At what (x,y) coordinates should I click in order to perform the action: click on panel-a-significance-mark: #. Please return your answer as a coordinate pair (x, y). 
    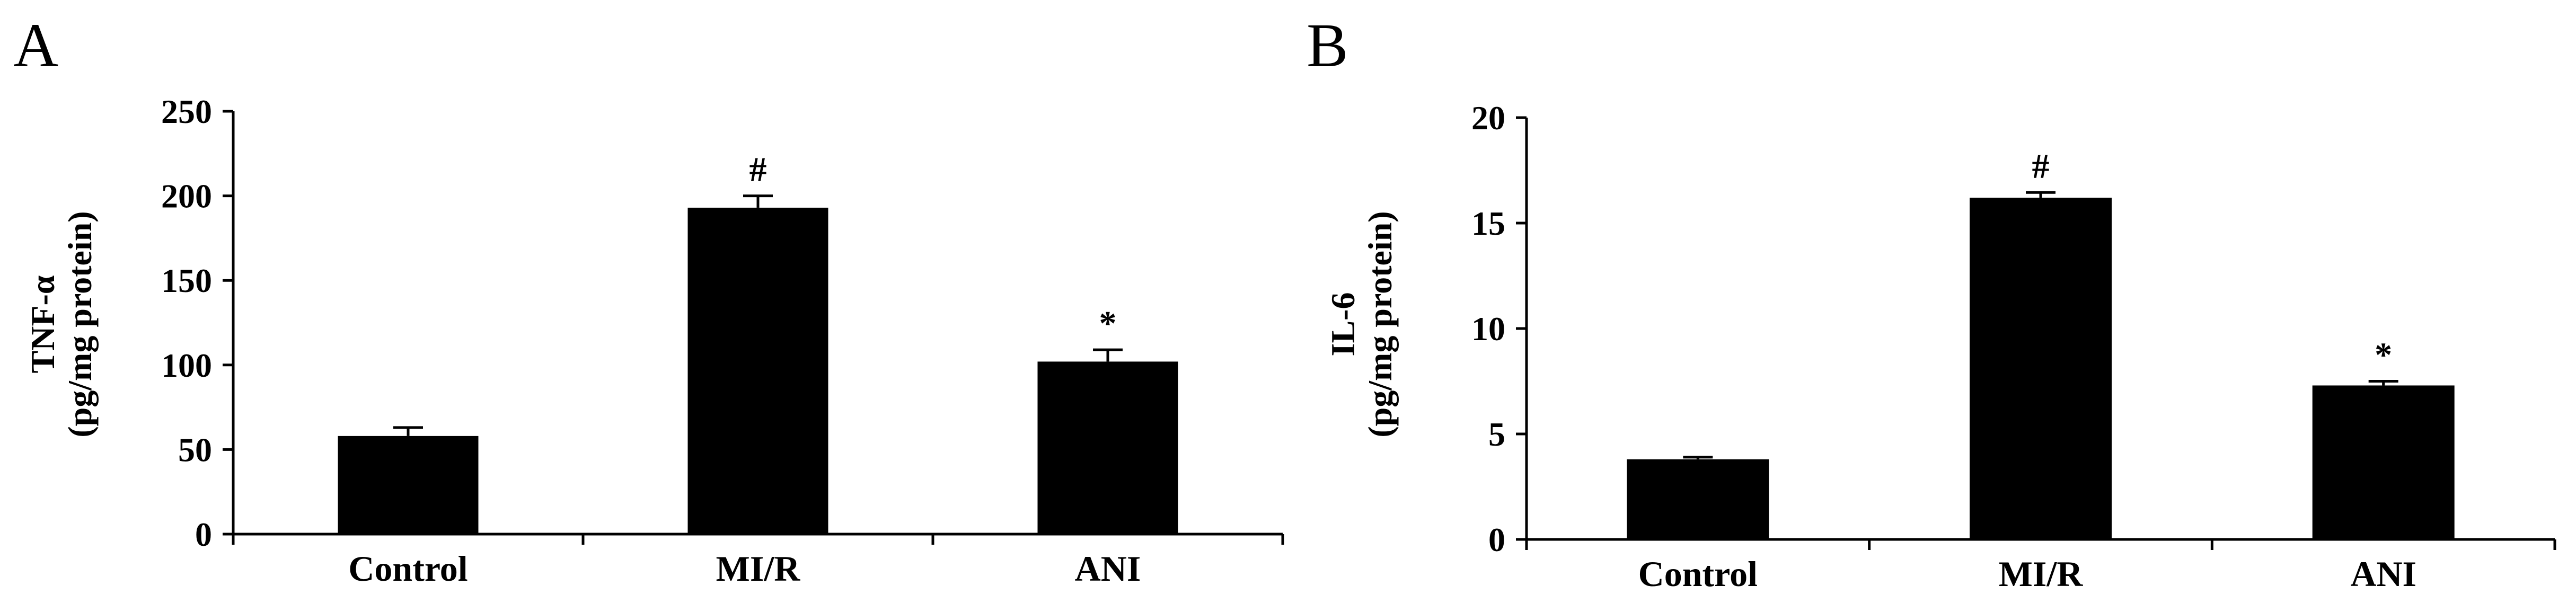
    Looking at the image, I should click on (758, 169).